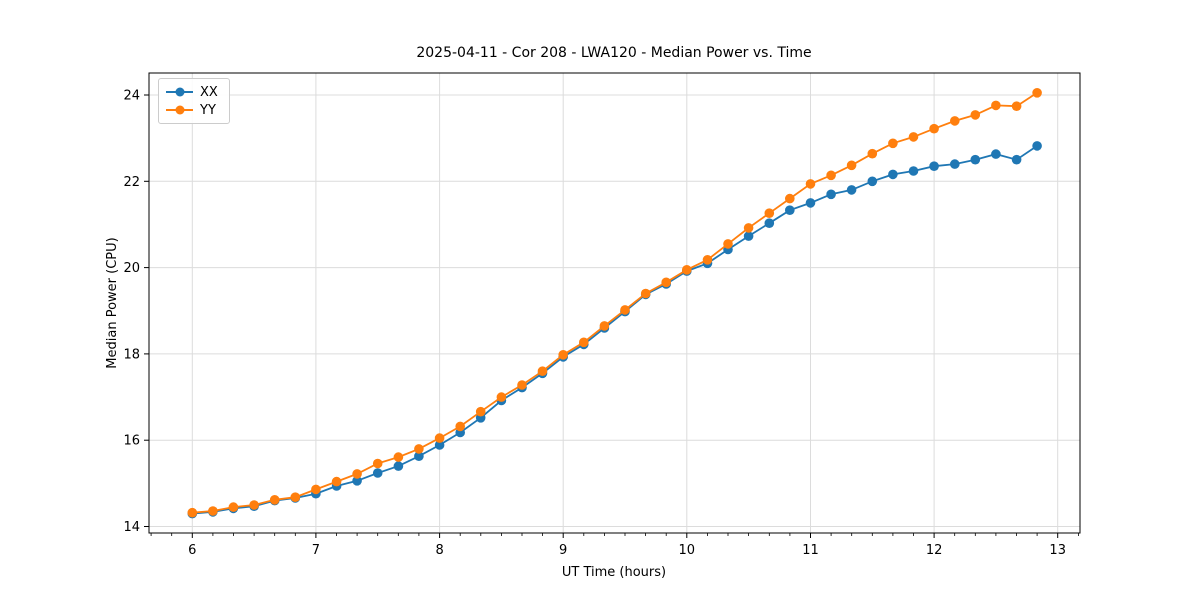 This screenshot has height=600, width=1200. I want to click on legend: XX YY, so click(194, 101).